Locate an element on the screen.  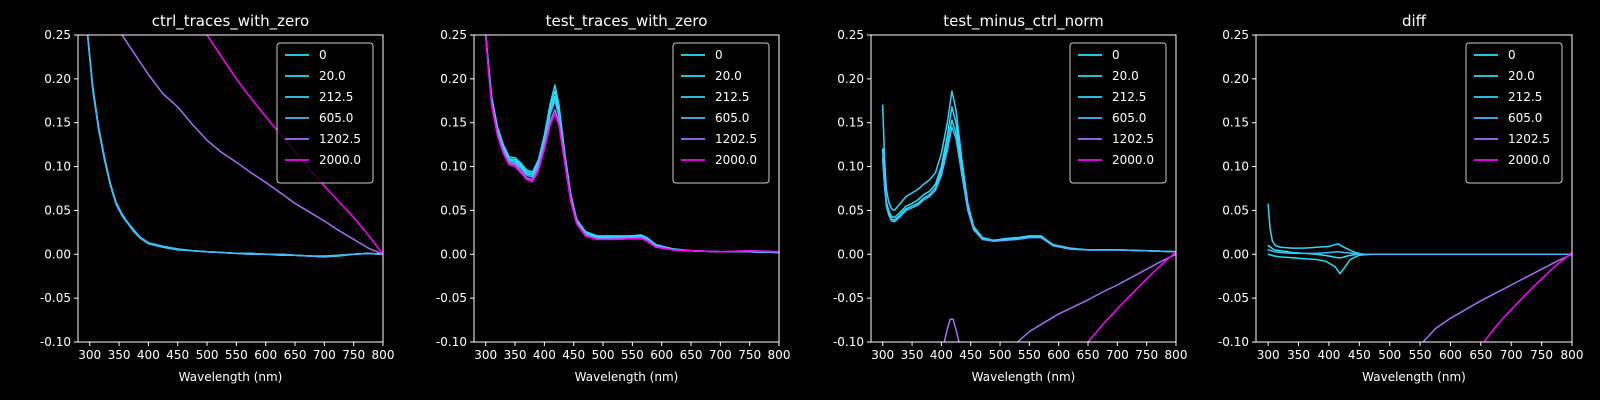
legend-entry: 605.0 is located at coordinates (1525, 118).